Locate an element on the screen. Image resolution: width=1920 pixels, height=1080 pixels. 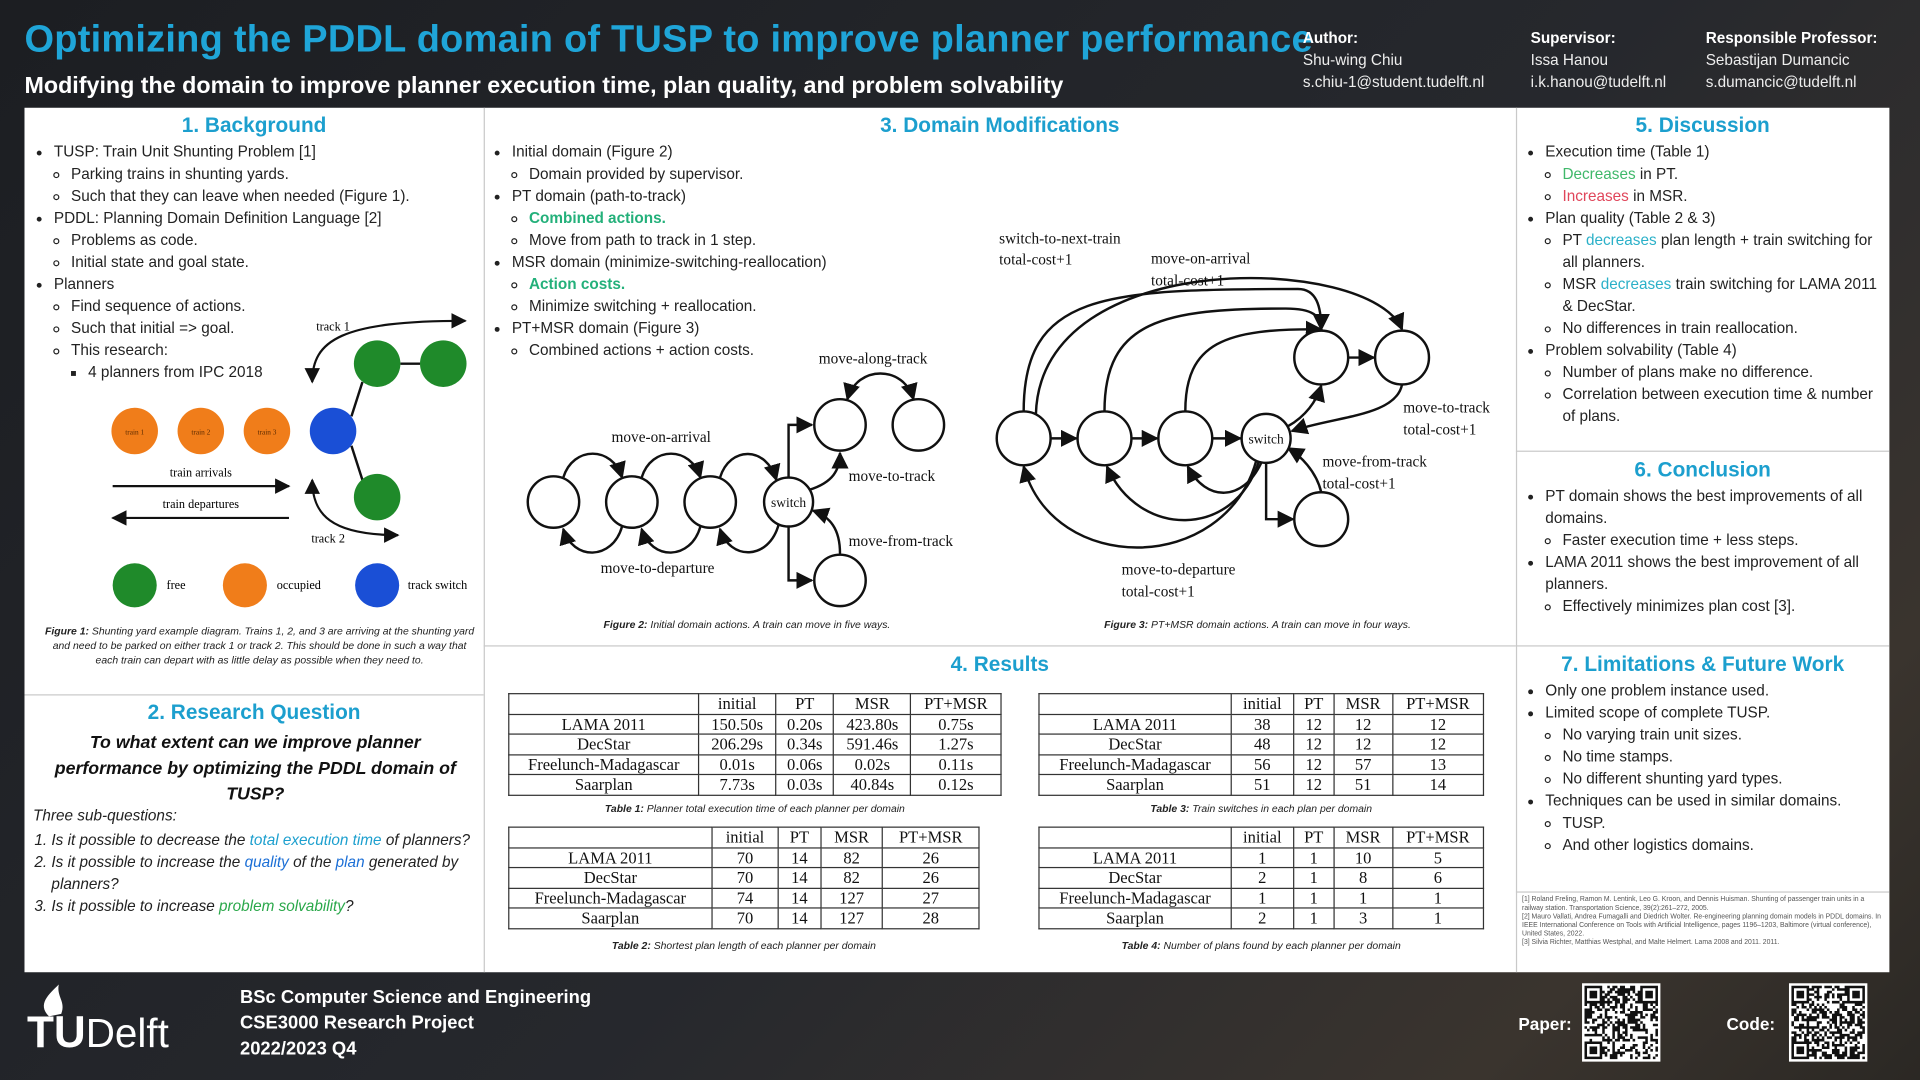
corner-cell is located at coordinates (610, 837).